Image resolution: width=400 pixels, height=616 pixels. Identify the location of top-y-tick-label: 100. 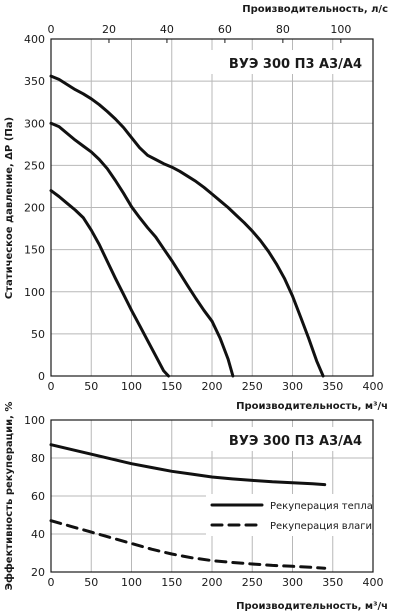
(34, 292).